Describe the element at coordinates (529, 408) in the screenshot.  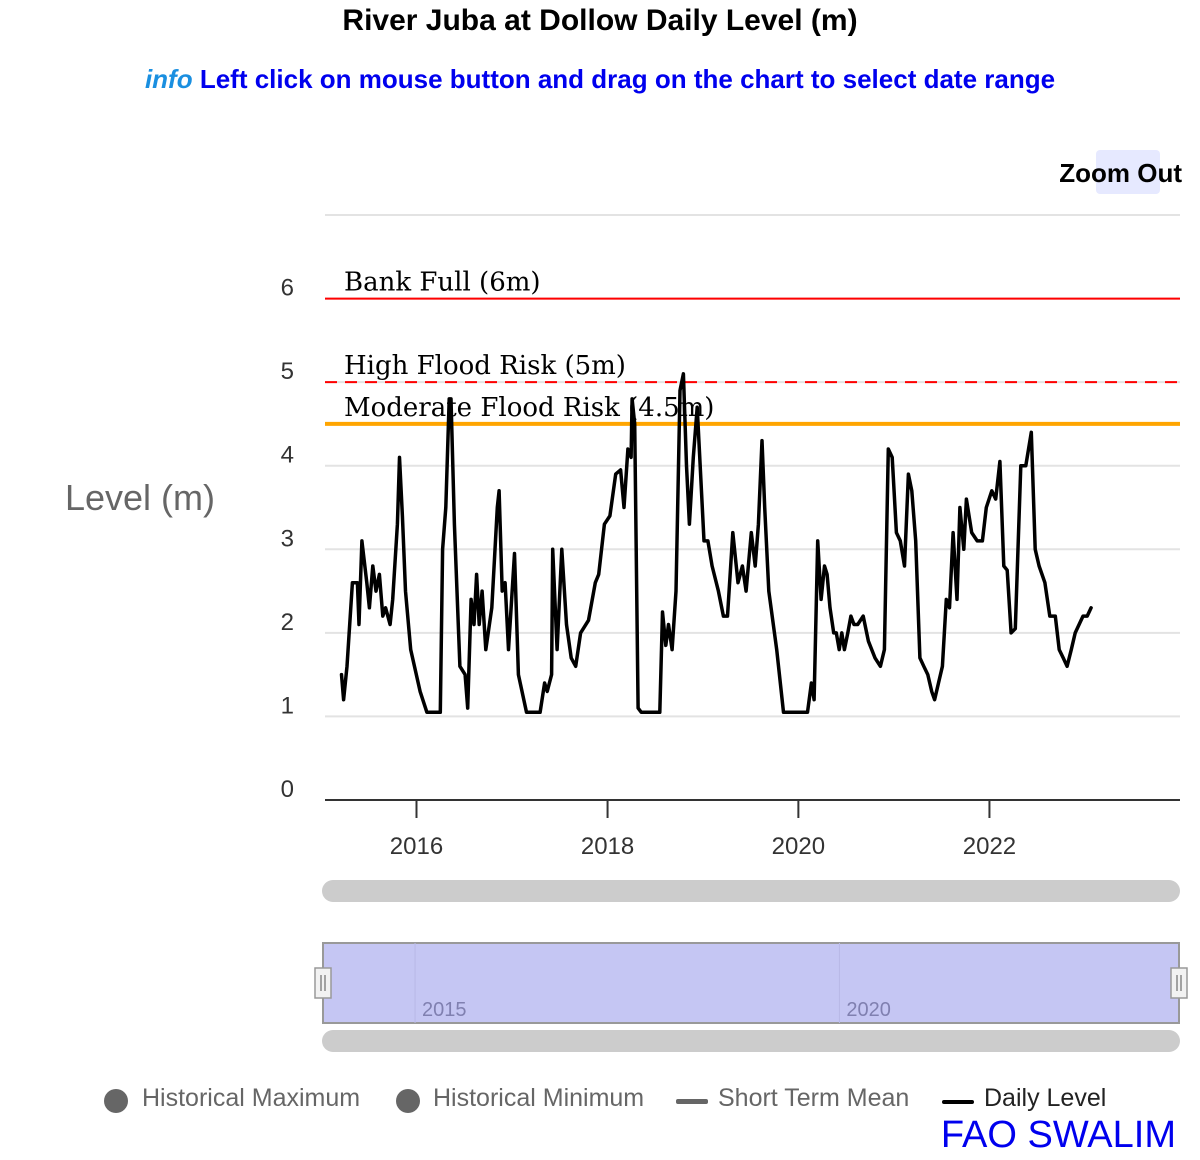
I see `threshold-label: Moderate Flood Risk (4.5m)` at that location.